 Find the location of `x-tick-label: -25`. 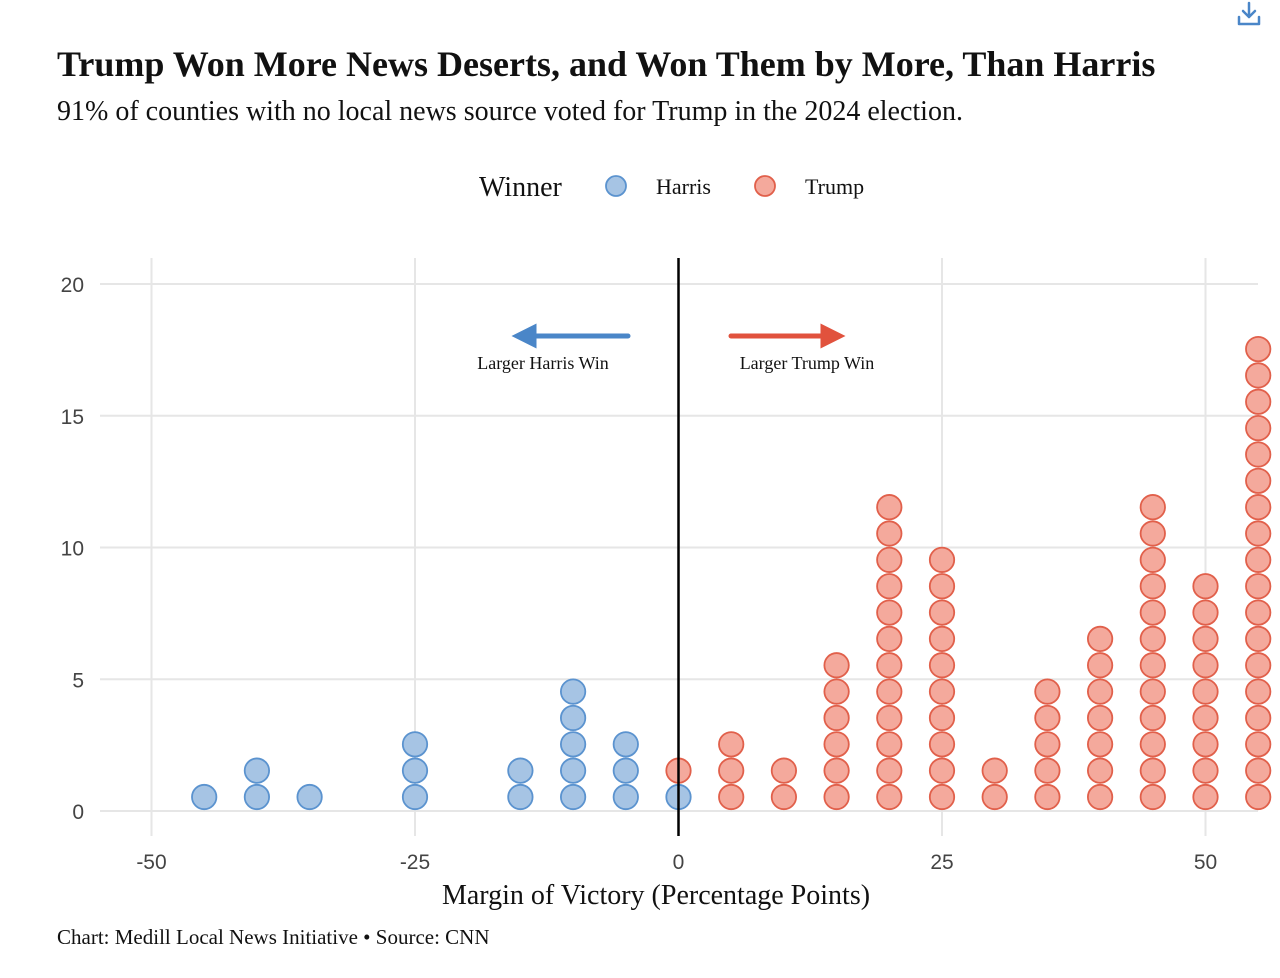

x-tick-label: -25 is located at coordinates (415, 862).